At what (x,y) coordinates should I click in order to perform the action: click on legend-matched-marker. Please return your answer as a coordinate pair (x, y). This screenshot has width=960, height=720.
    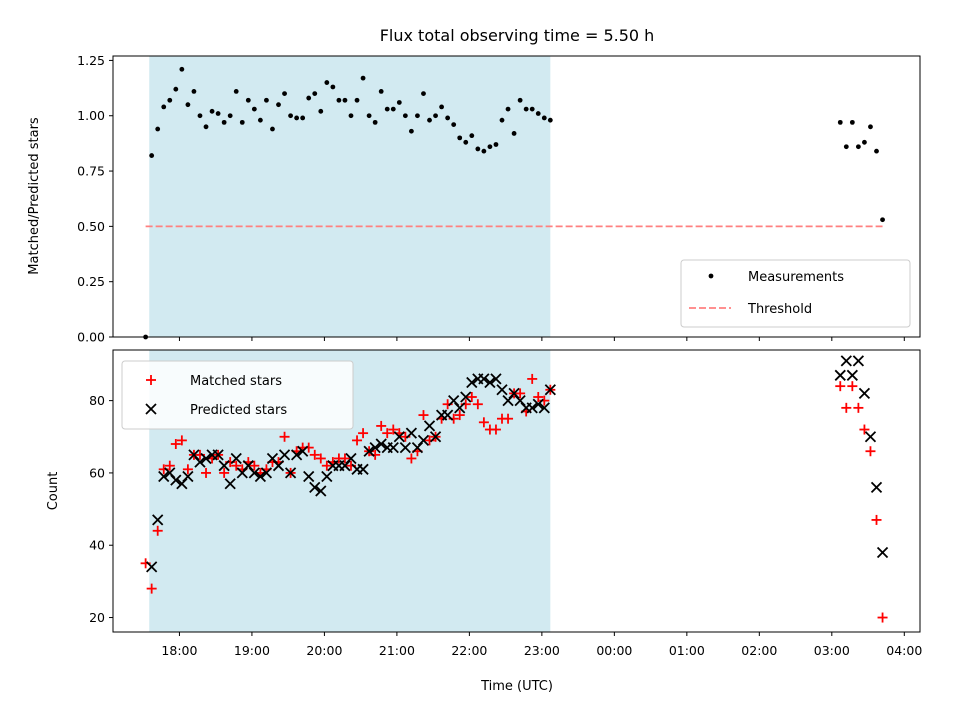
    Looking at the image, I should click on (151, 380).